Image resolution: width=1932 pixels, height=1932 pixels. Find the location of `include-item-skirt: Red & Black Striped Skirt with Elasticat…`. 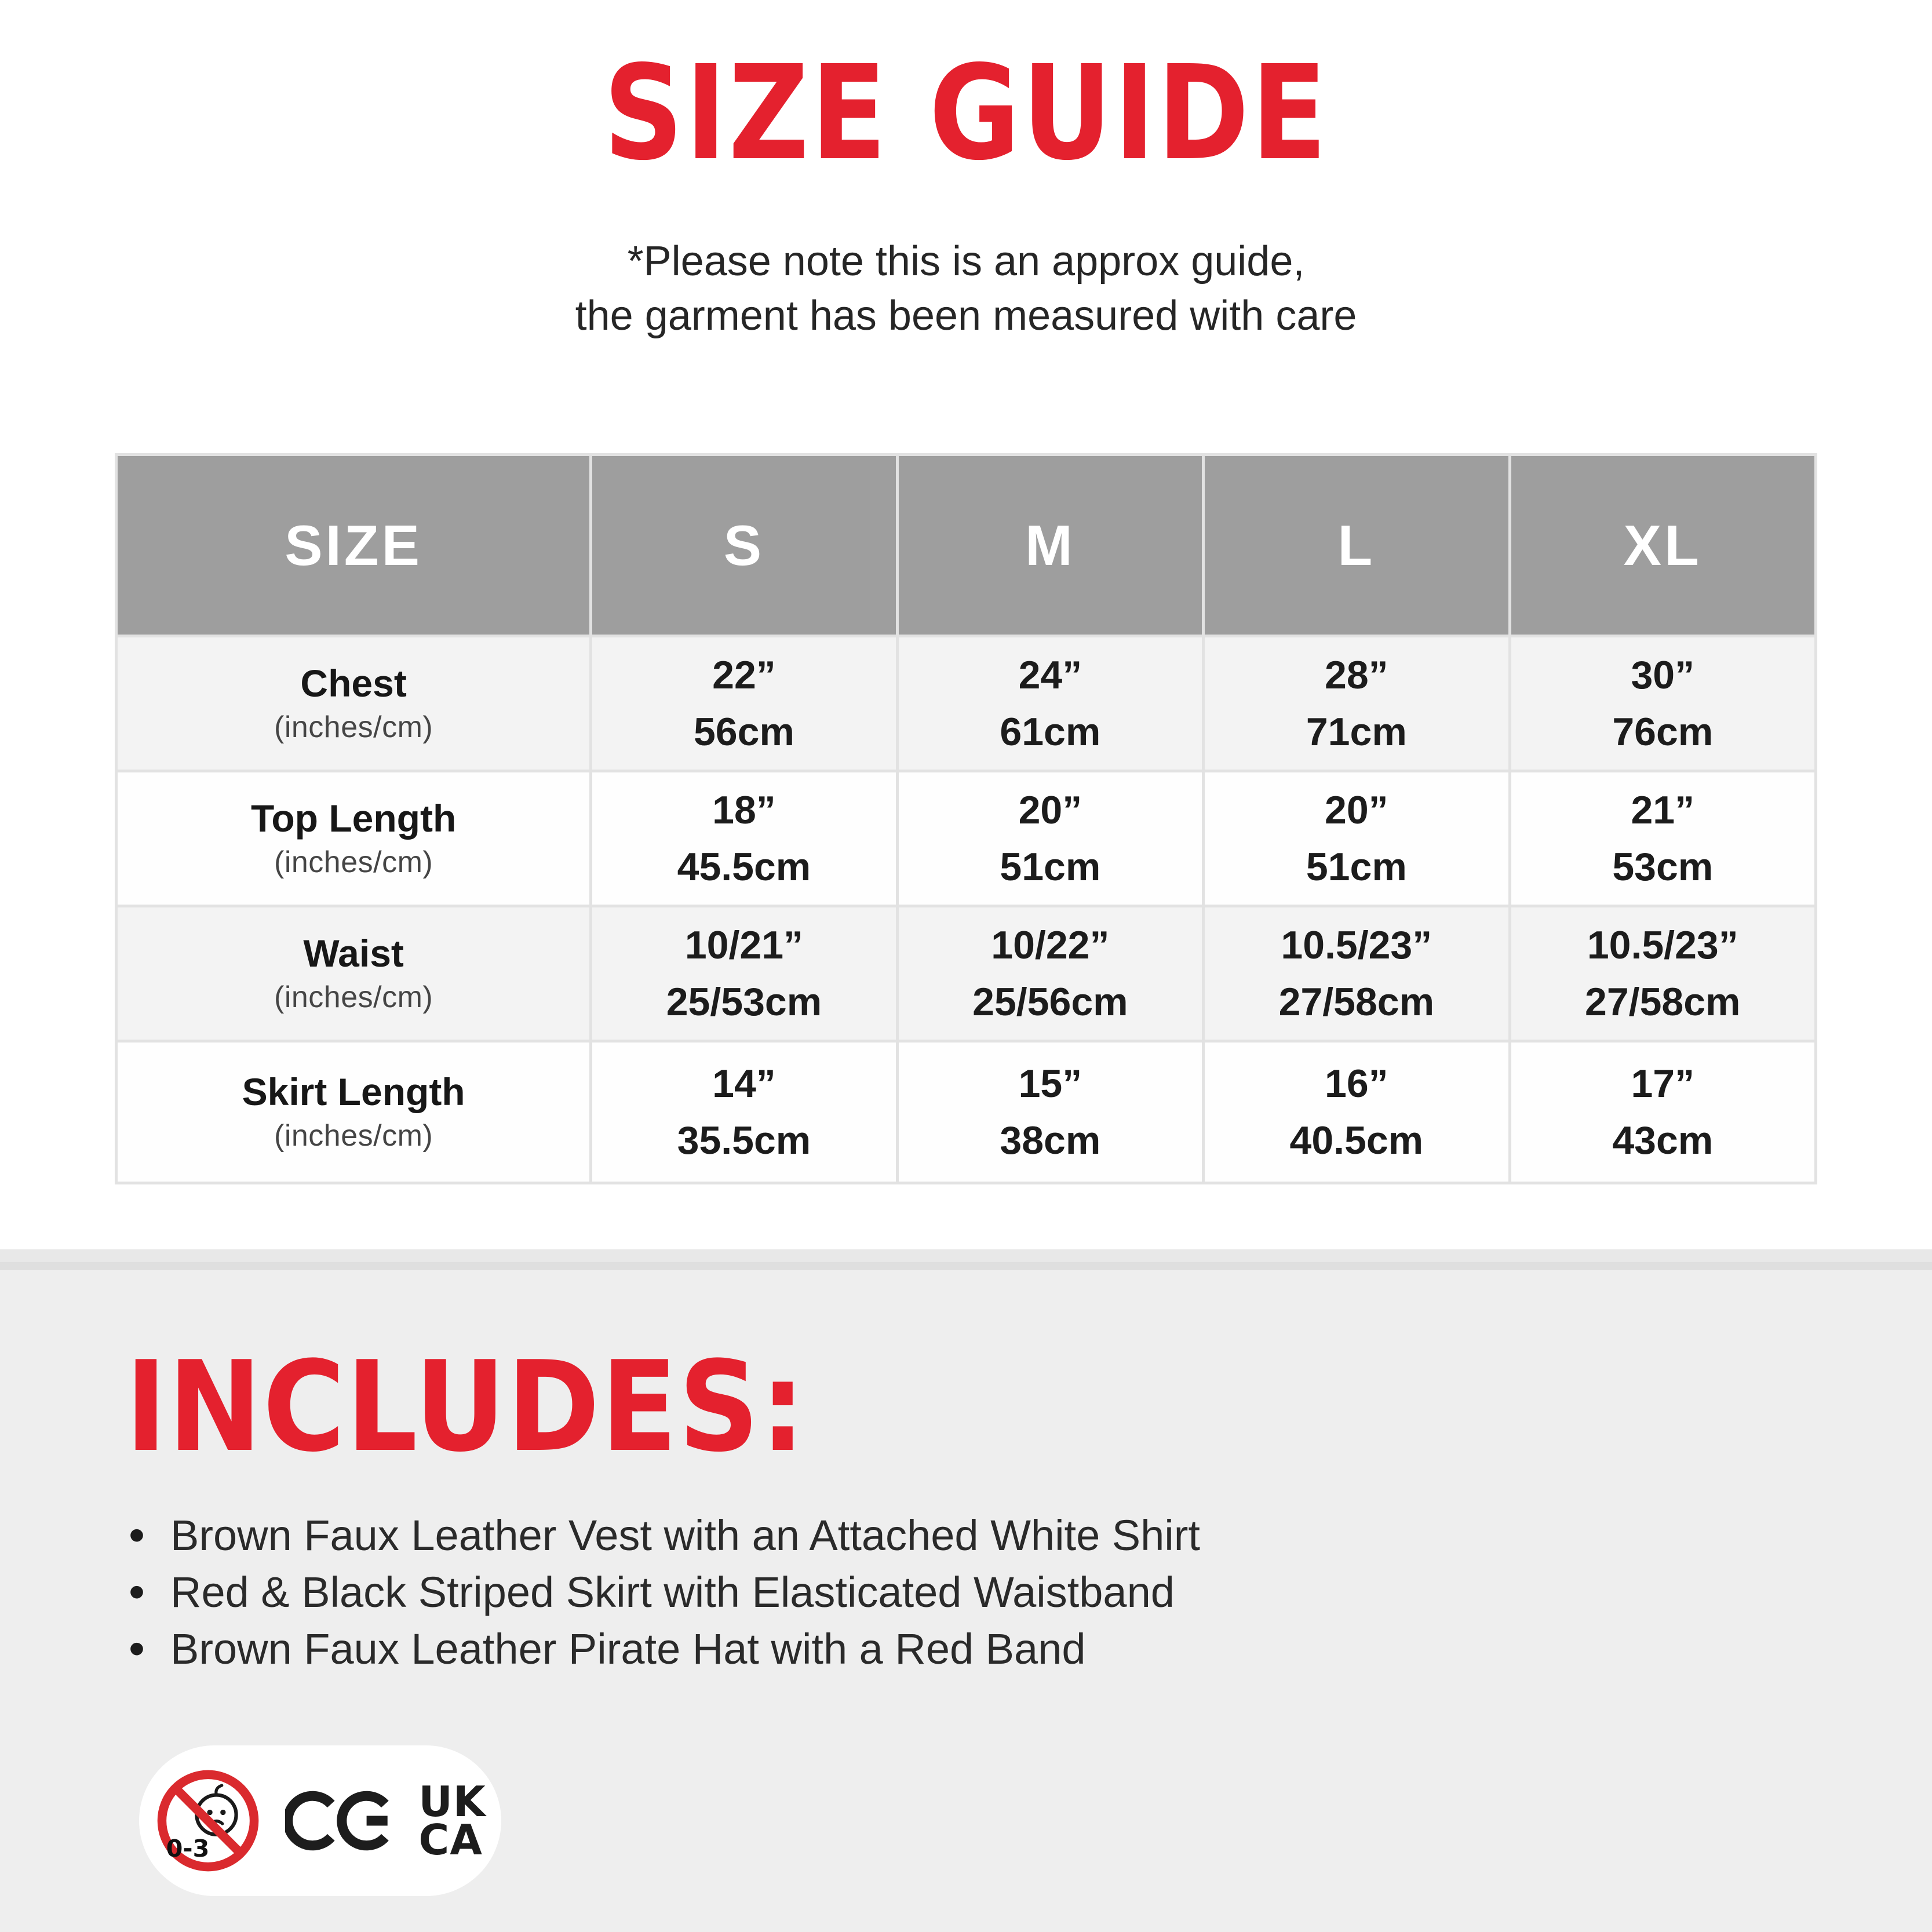

include-item-skirt: Red & Black Striped Skirt with Elasticat… is located at coordinates (1028, 1592).